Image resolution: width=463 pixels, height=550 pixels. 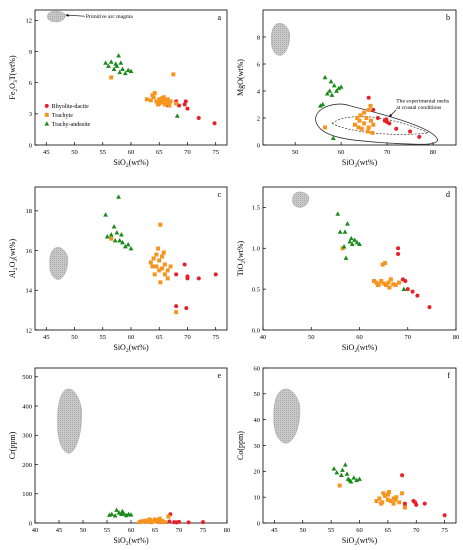 What do you see at coordinates (241, 258) in the screenshot?
I see `y-axis-label: TiO2(wt%)` at bounding box center [241, 258].